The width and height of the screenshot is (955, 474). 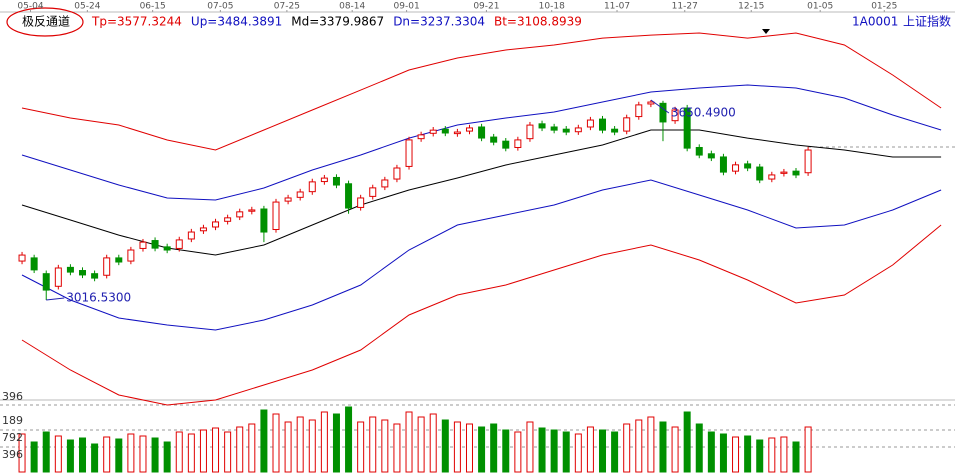 I want to click on x-tick-label: 05-04, so click(x=30, y=7).